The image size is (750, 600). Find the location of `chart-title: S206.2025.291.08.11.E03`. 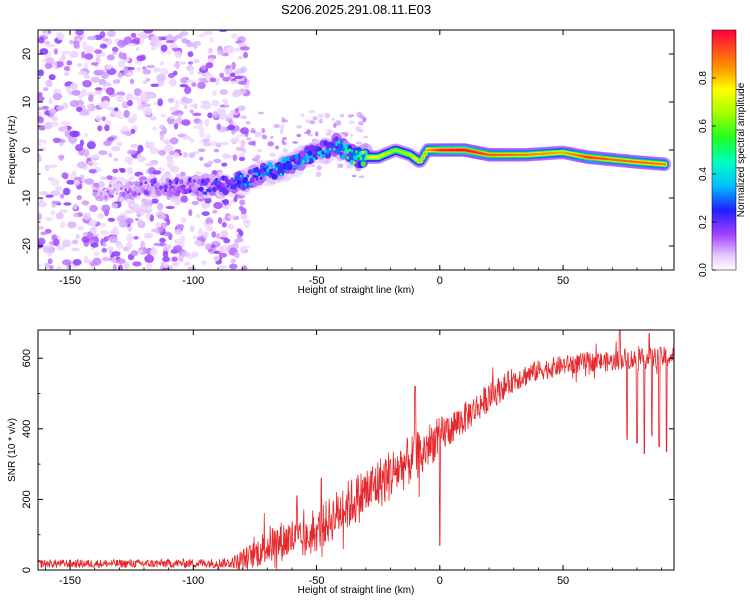

chart-title: S206.2025.291.08.11.E03 is located at coordinates (356, 9).